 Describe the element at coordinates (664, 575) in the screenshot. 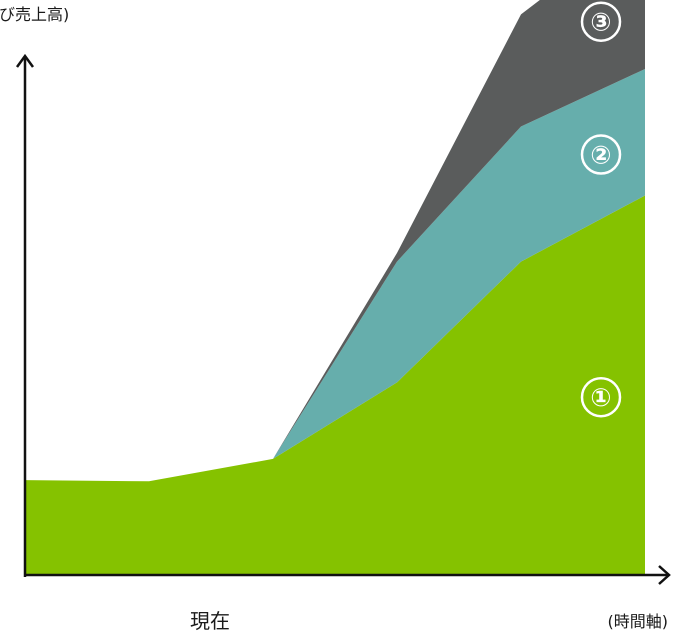

I see `x-axis-arrowhead` at that location.